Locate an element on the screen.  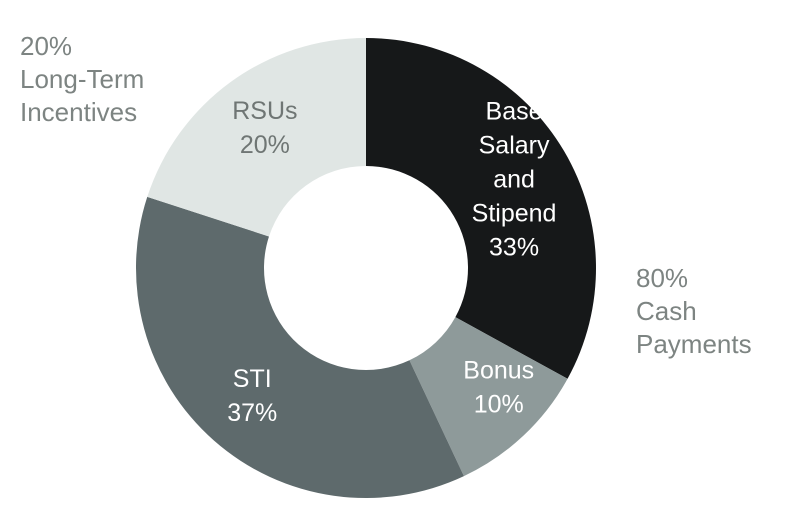
slice-label: Base Salary and Stipend 33% is located at coordinates (514, 179).